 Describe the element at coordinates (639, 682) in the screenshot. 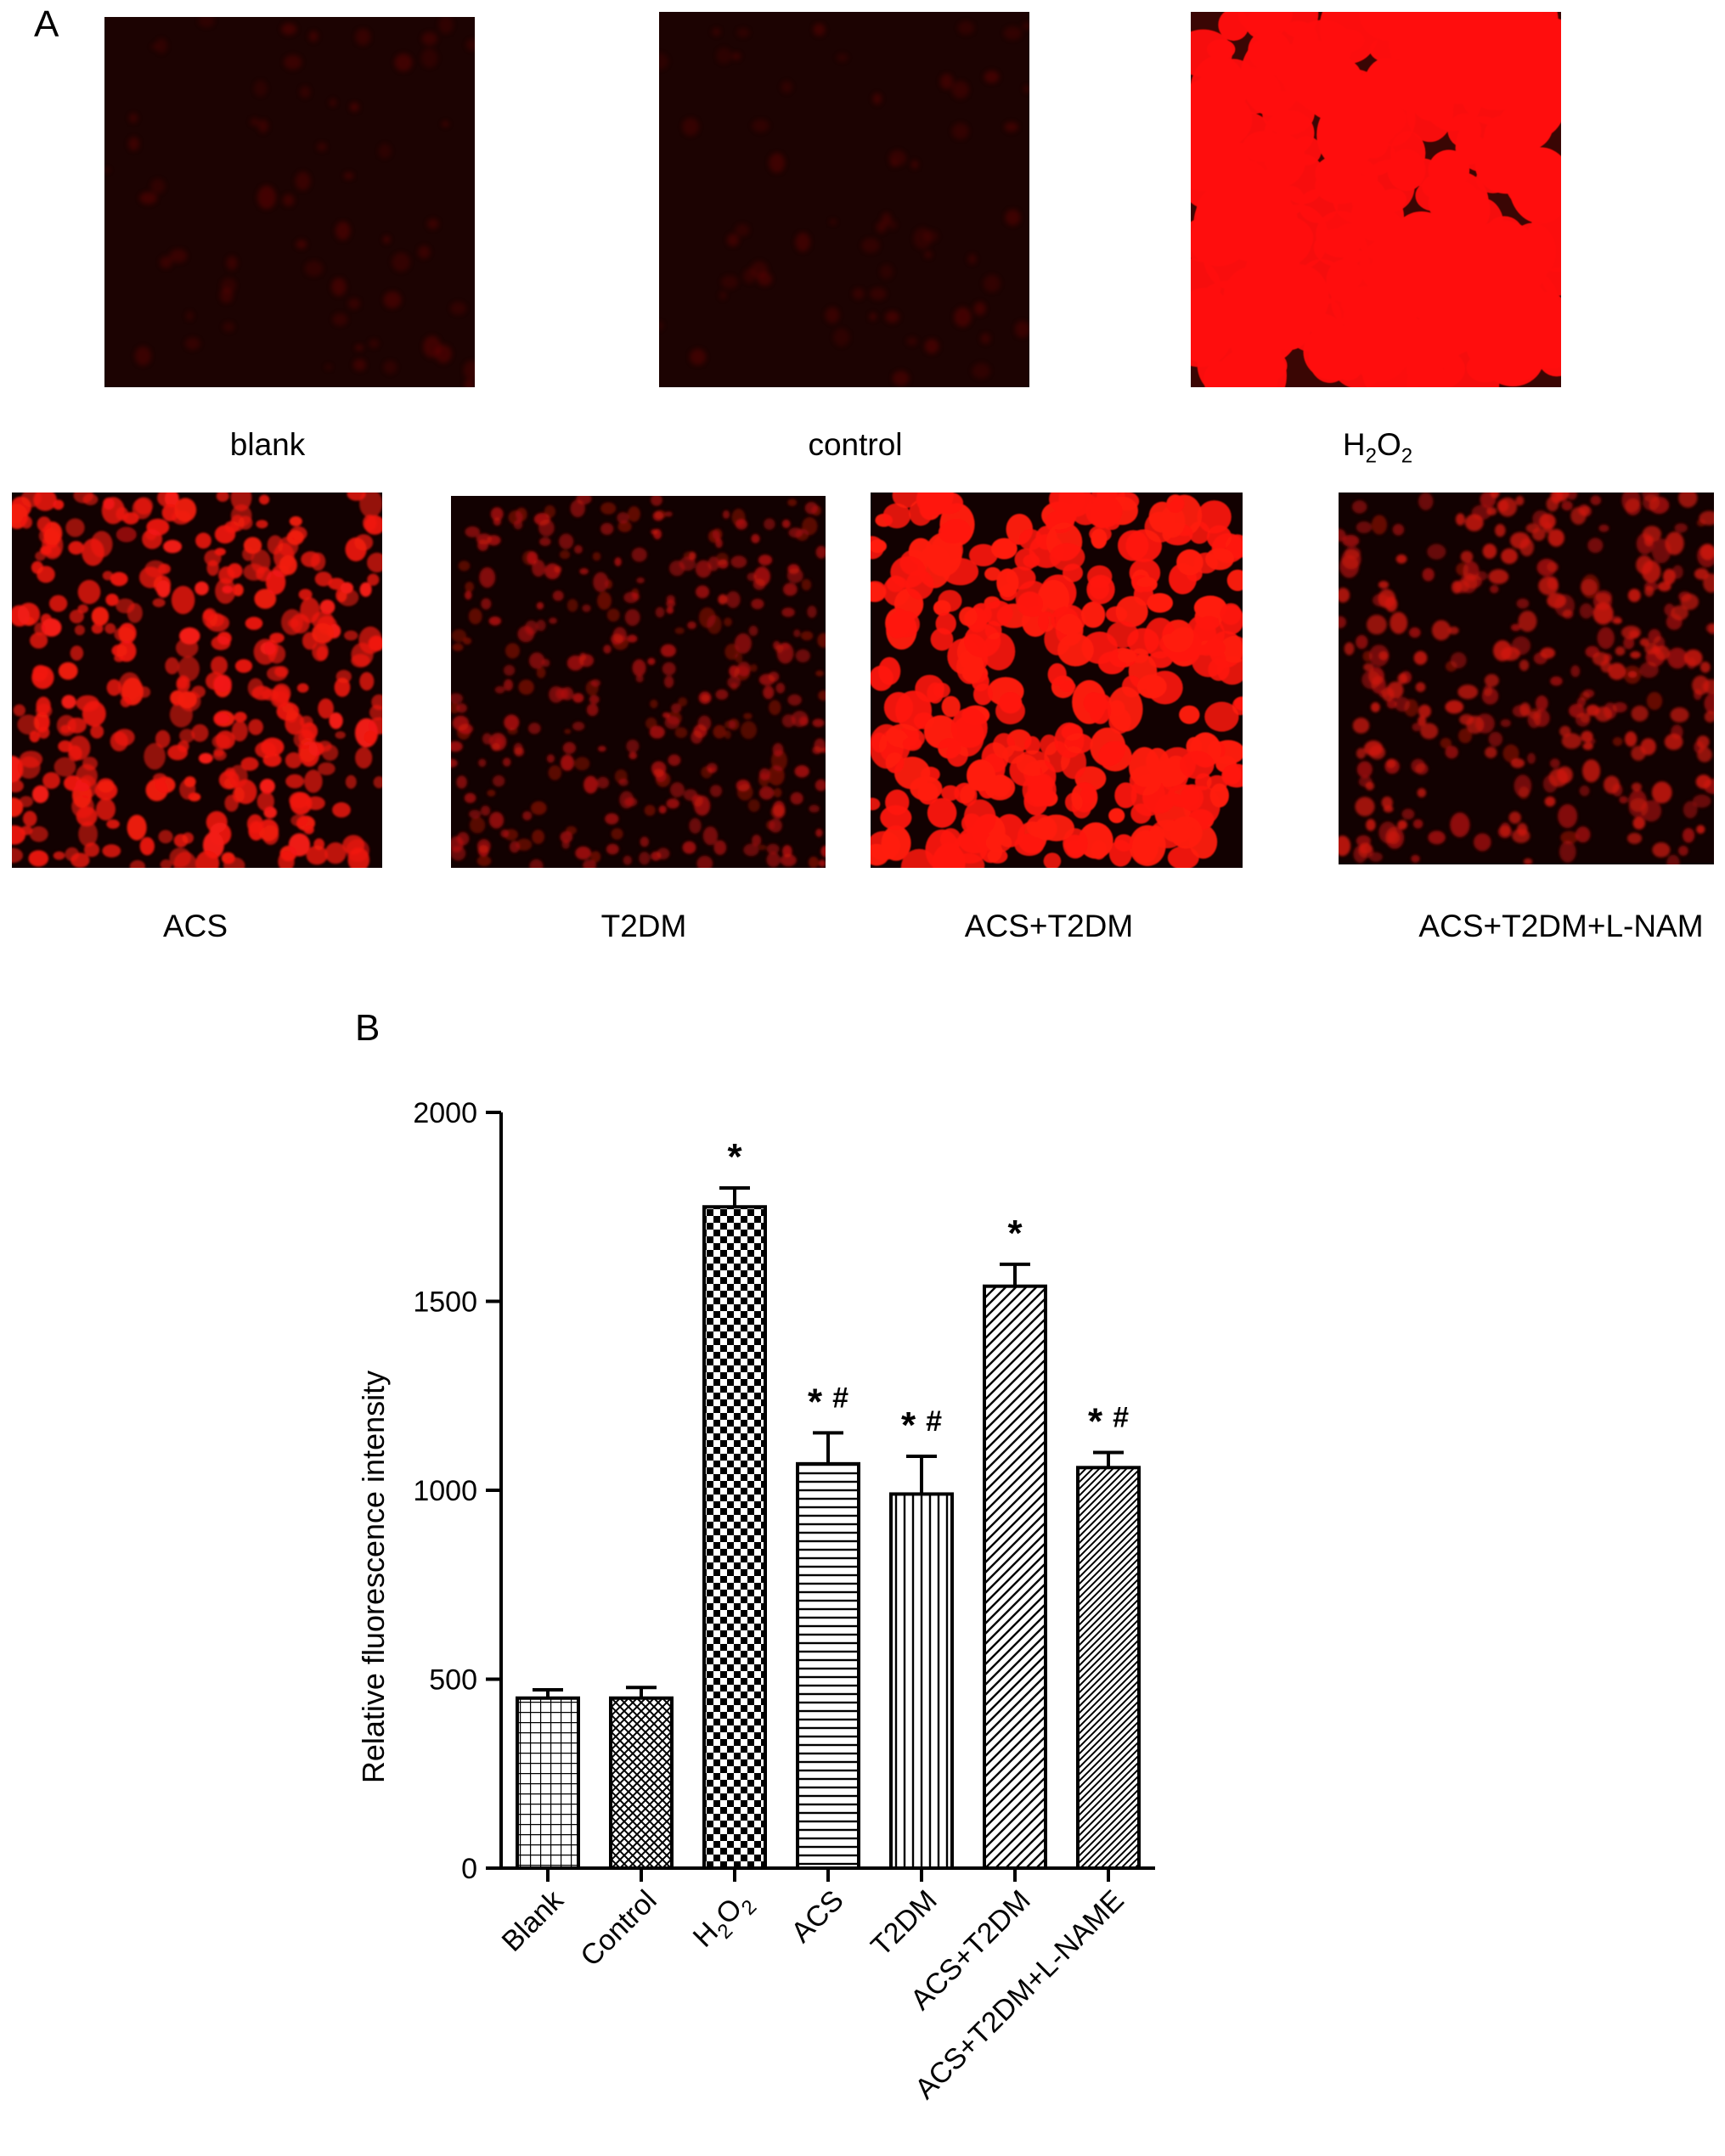

I see `micrograph-t2dm` at that location.